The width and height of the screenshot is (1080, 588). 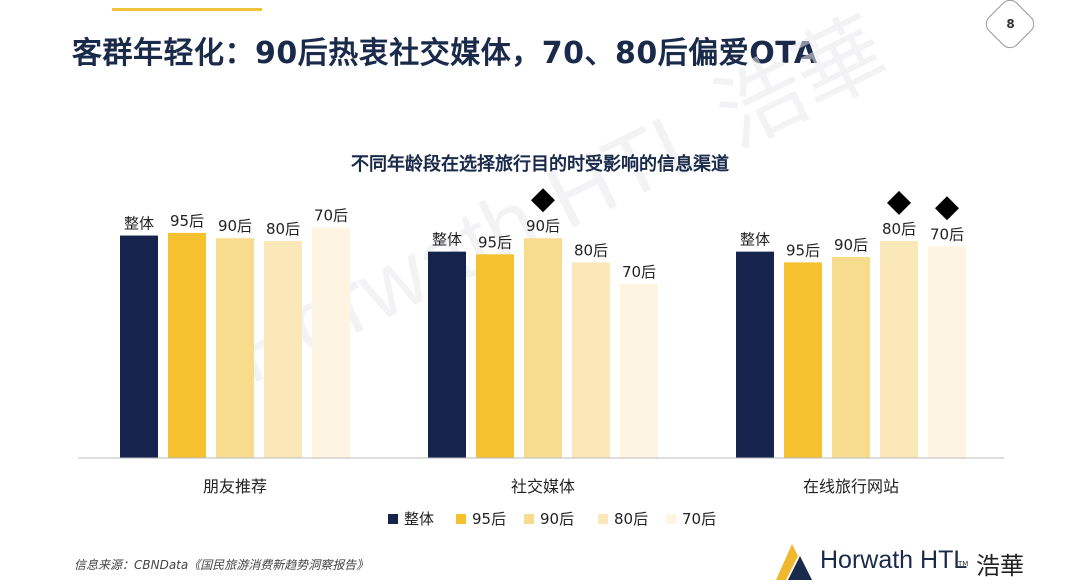 I want to click on legend-label-2: 90后, so click(x=557, y=519).